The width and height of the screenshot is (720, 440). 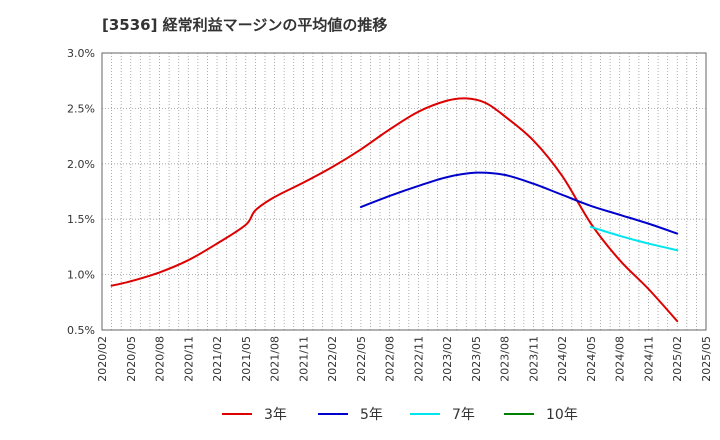 What do you see at coordinates (332, 359) in the screenshot?
I see `x-tick-label: 2022/02` at bounding box center [332, 359].